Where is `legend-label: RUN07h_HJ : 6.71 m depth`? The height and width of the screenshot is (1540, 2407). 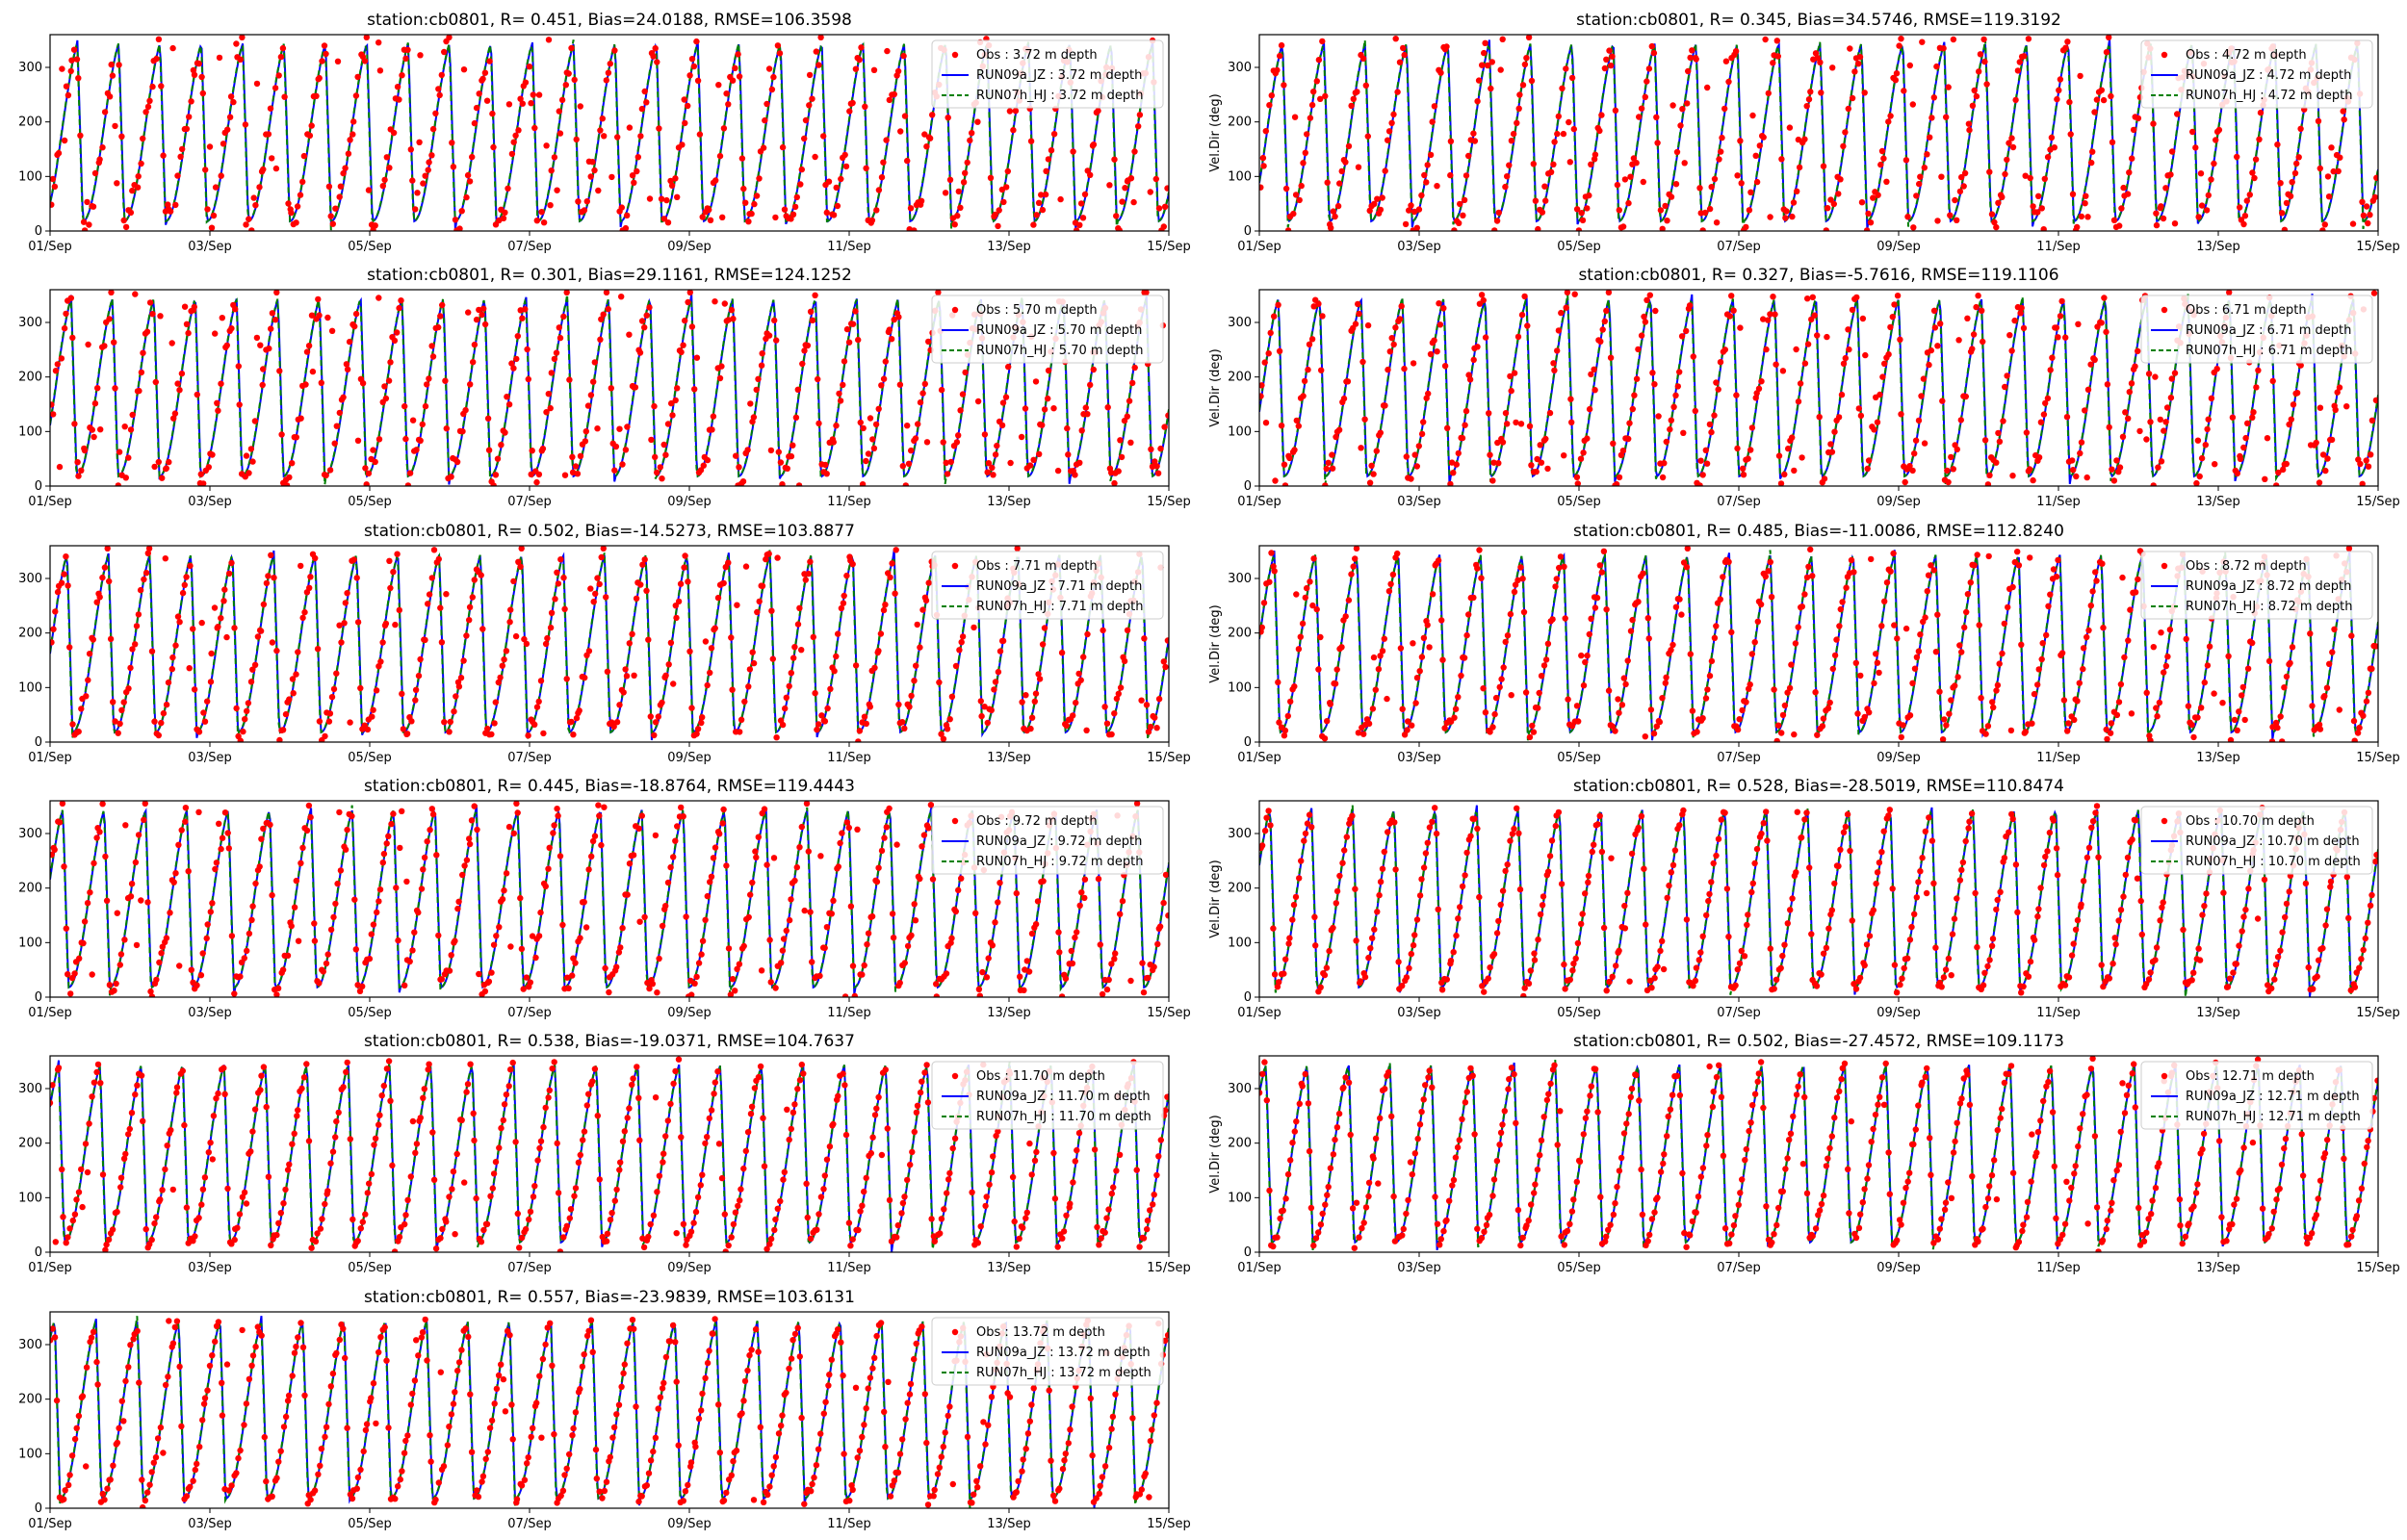 legend-label: RUN07h_HJ : 6.71 m depth is located at coordinates (2269, 351).